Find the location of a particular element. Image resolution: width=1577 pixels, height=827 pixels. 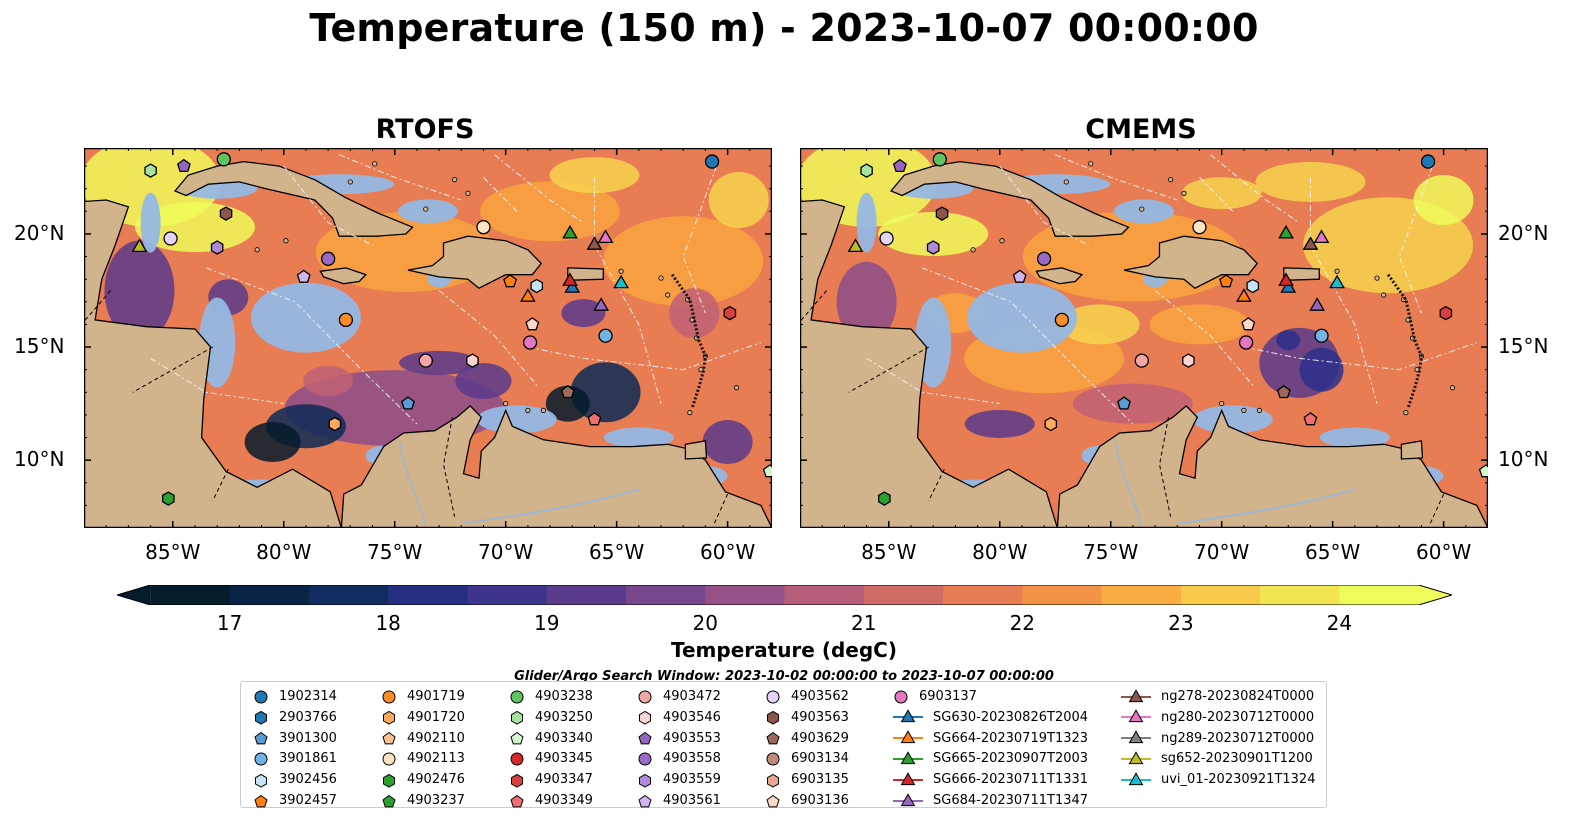

obs-marker-cmems-SG664-20230719T1323 is located at coordinates (1243, 295).